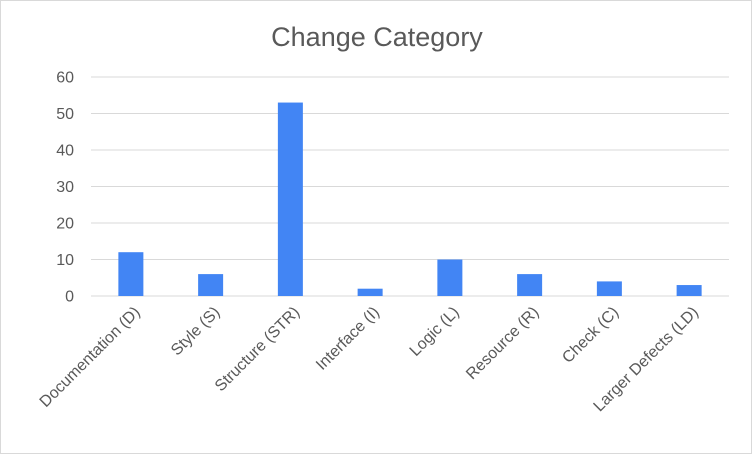  I want to click on x-category-label: Style (S), so click(195, 331).